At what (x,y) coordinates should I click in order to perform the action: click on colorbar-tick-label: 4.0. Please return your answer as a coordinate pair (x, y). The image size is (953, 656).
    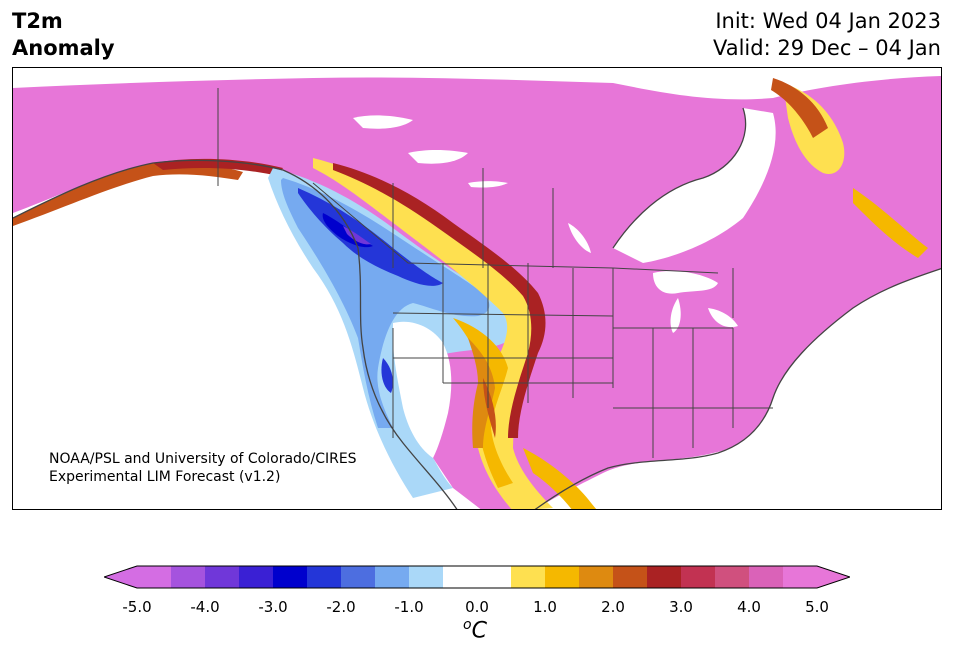
    Looking at the image, I should click on (749, 607).